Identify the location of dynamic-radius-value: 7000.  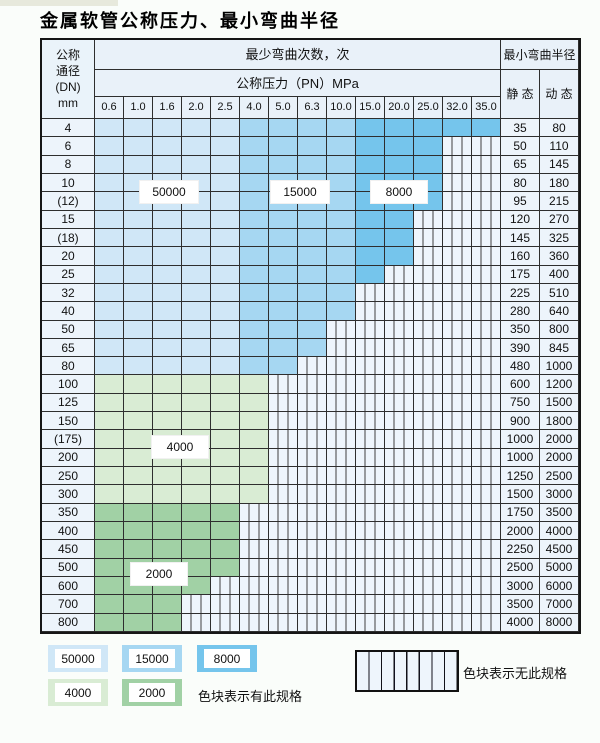
(559, 604).